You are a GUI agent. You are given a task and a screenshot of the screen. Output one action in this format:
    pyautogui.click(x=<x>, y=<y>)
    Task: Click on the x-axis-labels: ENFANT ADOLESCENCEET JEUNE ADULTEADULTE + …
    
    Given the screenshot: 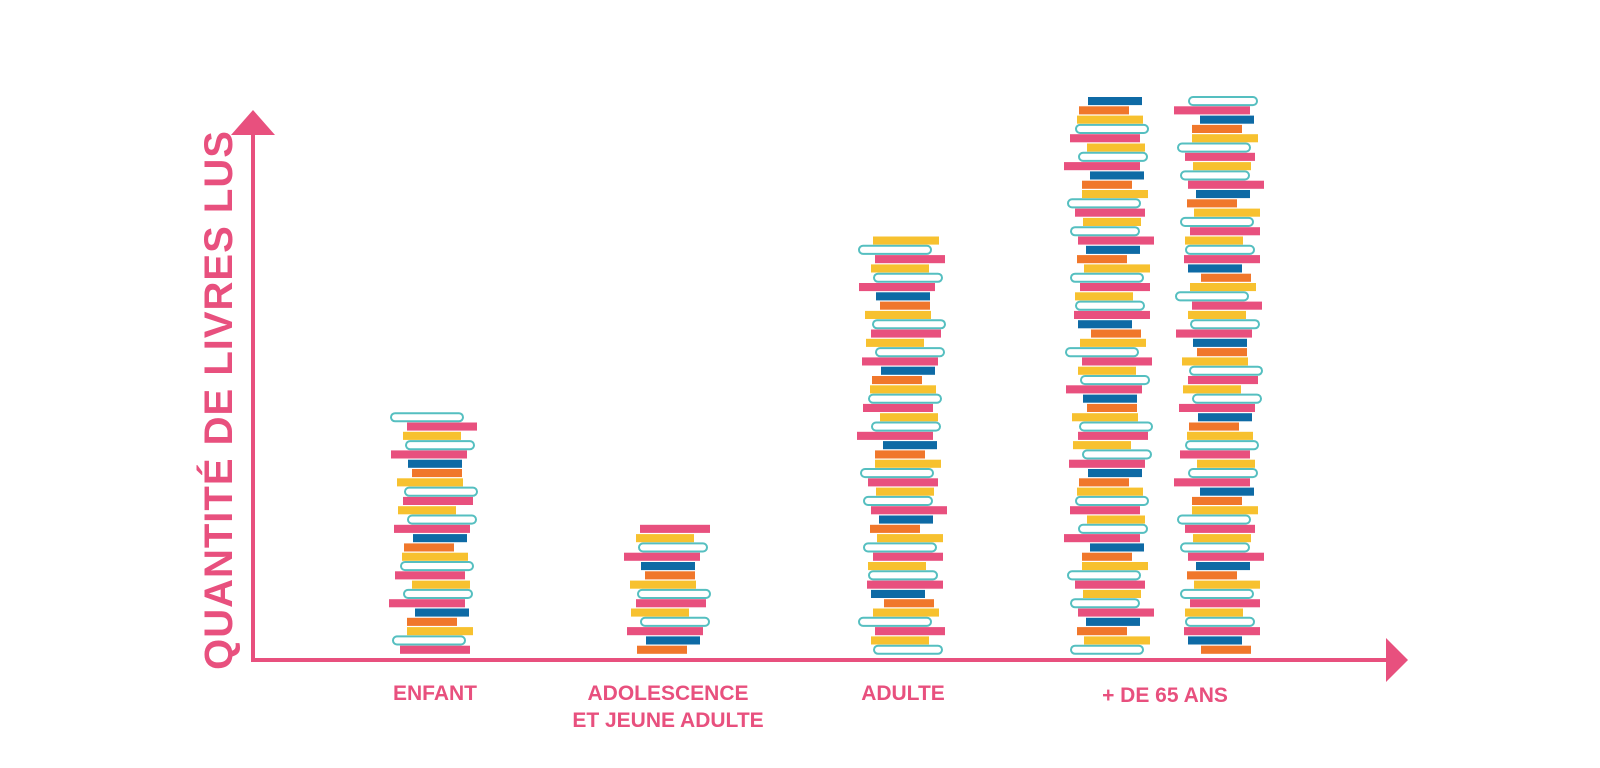 What is the action you would take?
    pyautogui.click(x=810, y=707)
    